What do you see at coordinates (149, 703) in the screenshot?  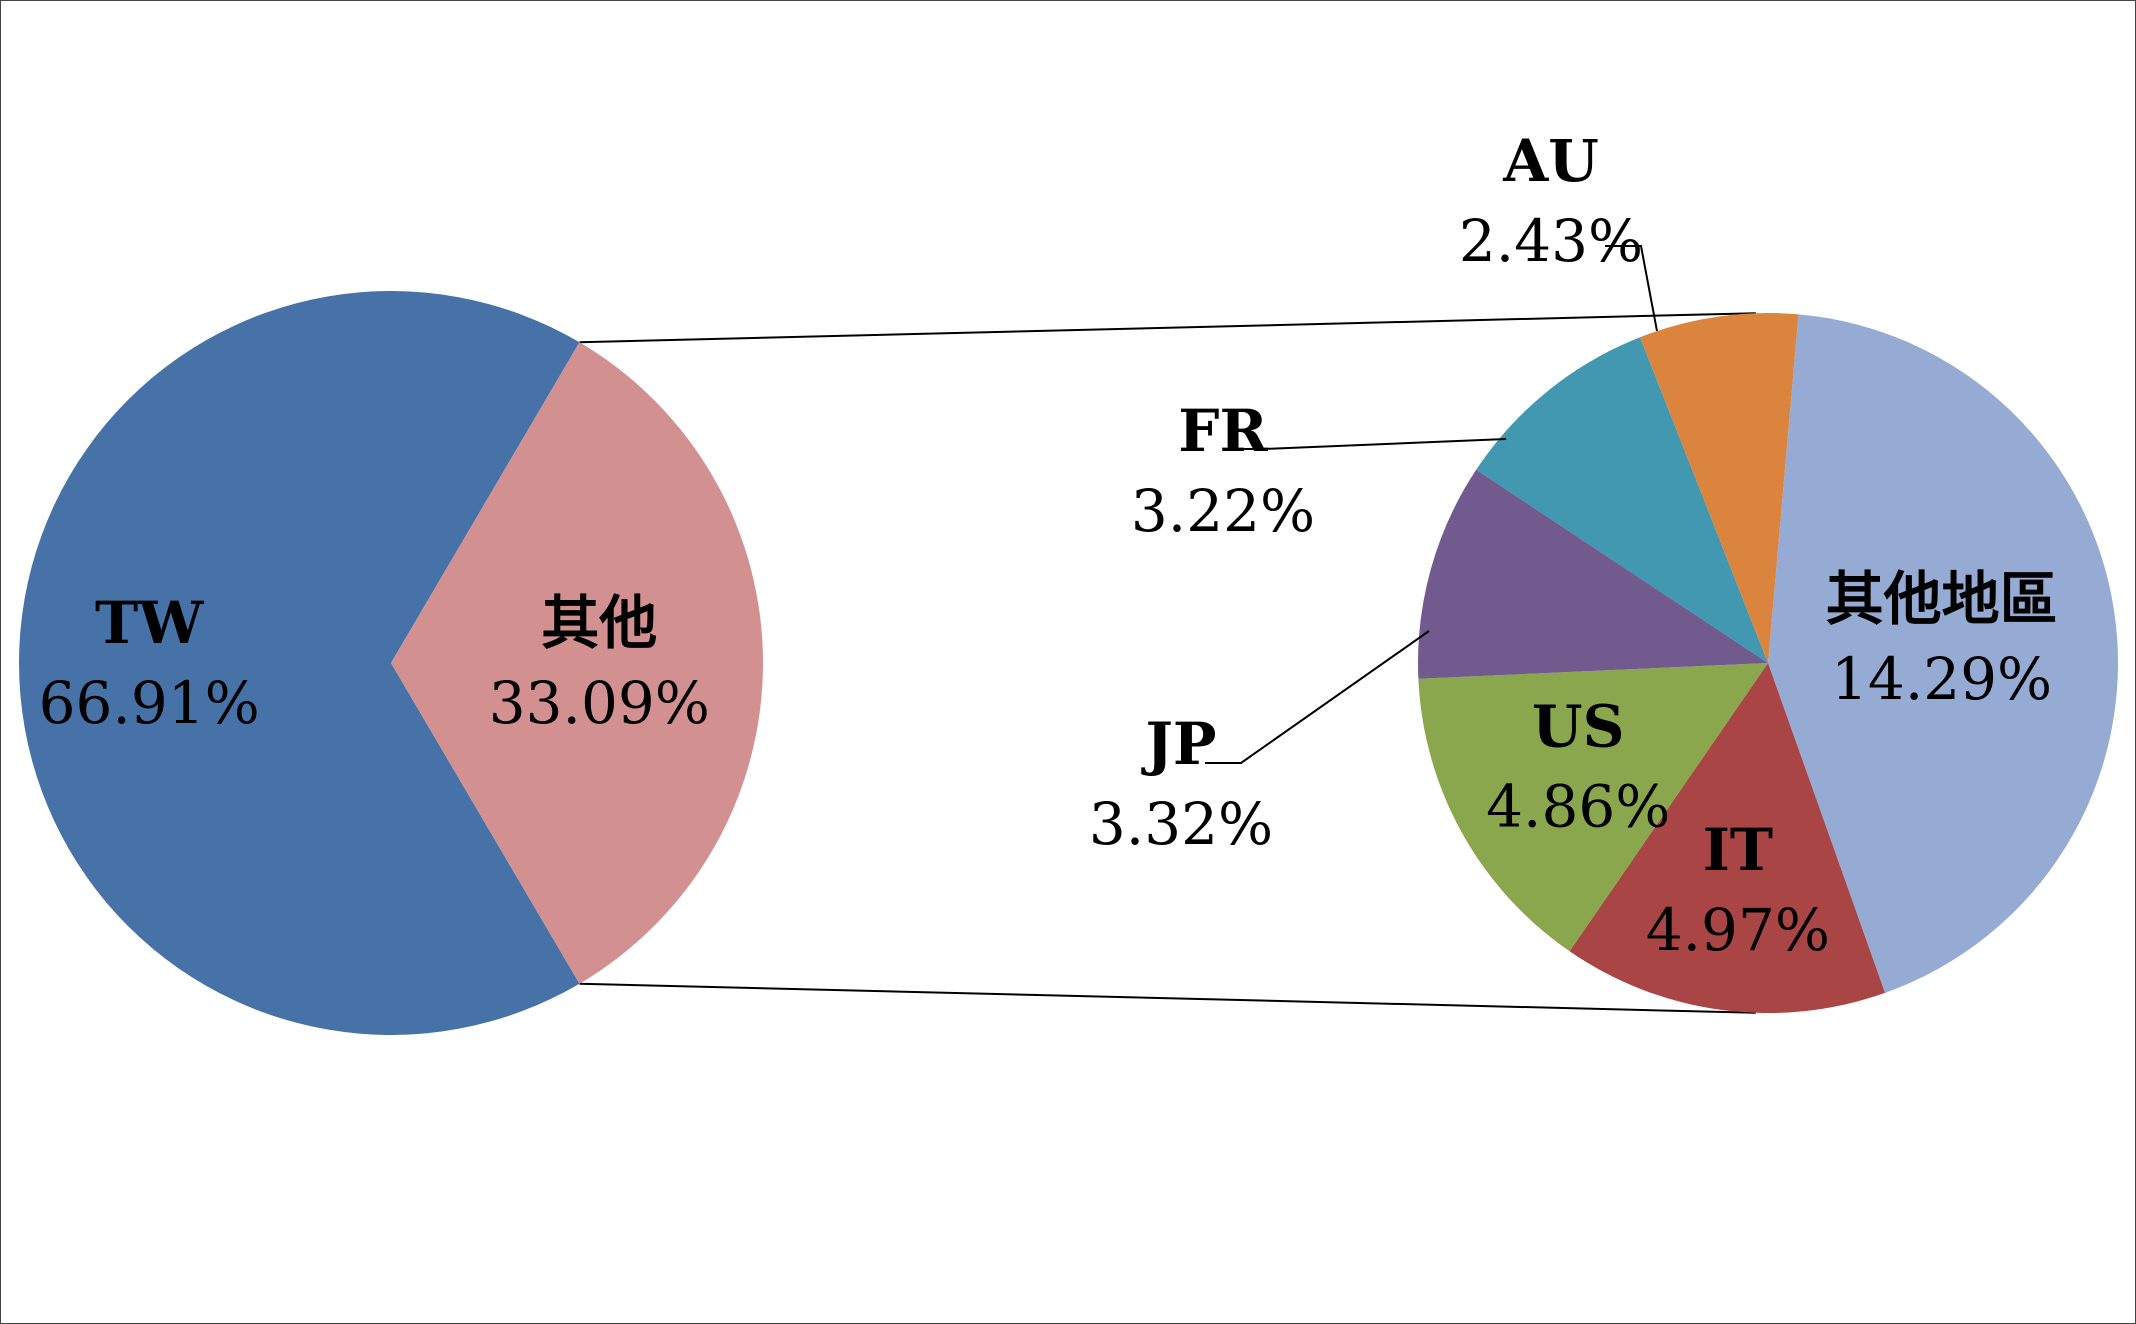 I see `data-label-value-tw: 66.91%` at bounding box center [149, 703].